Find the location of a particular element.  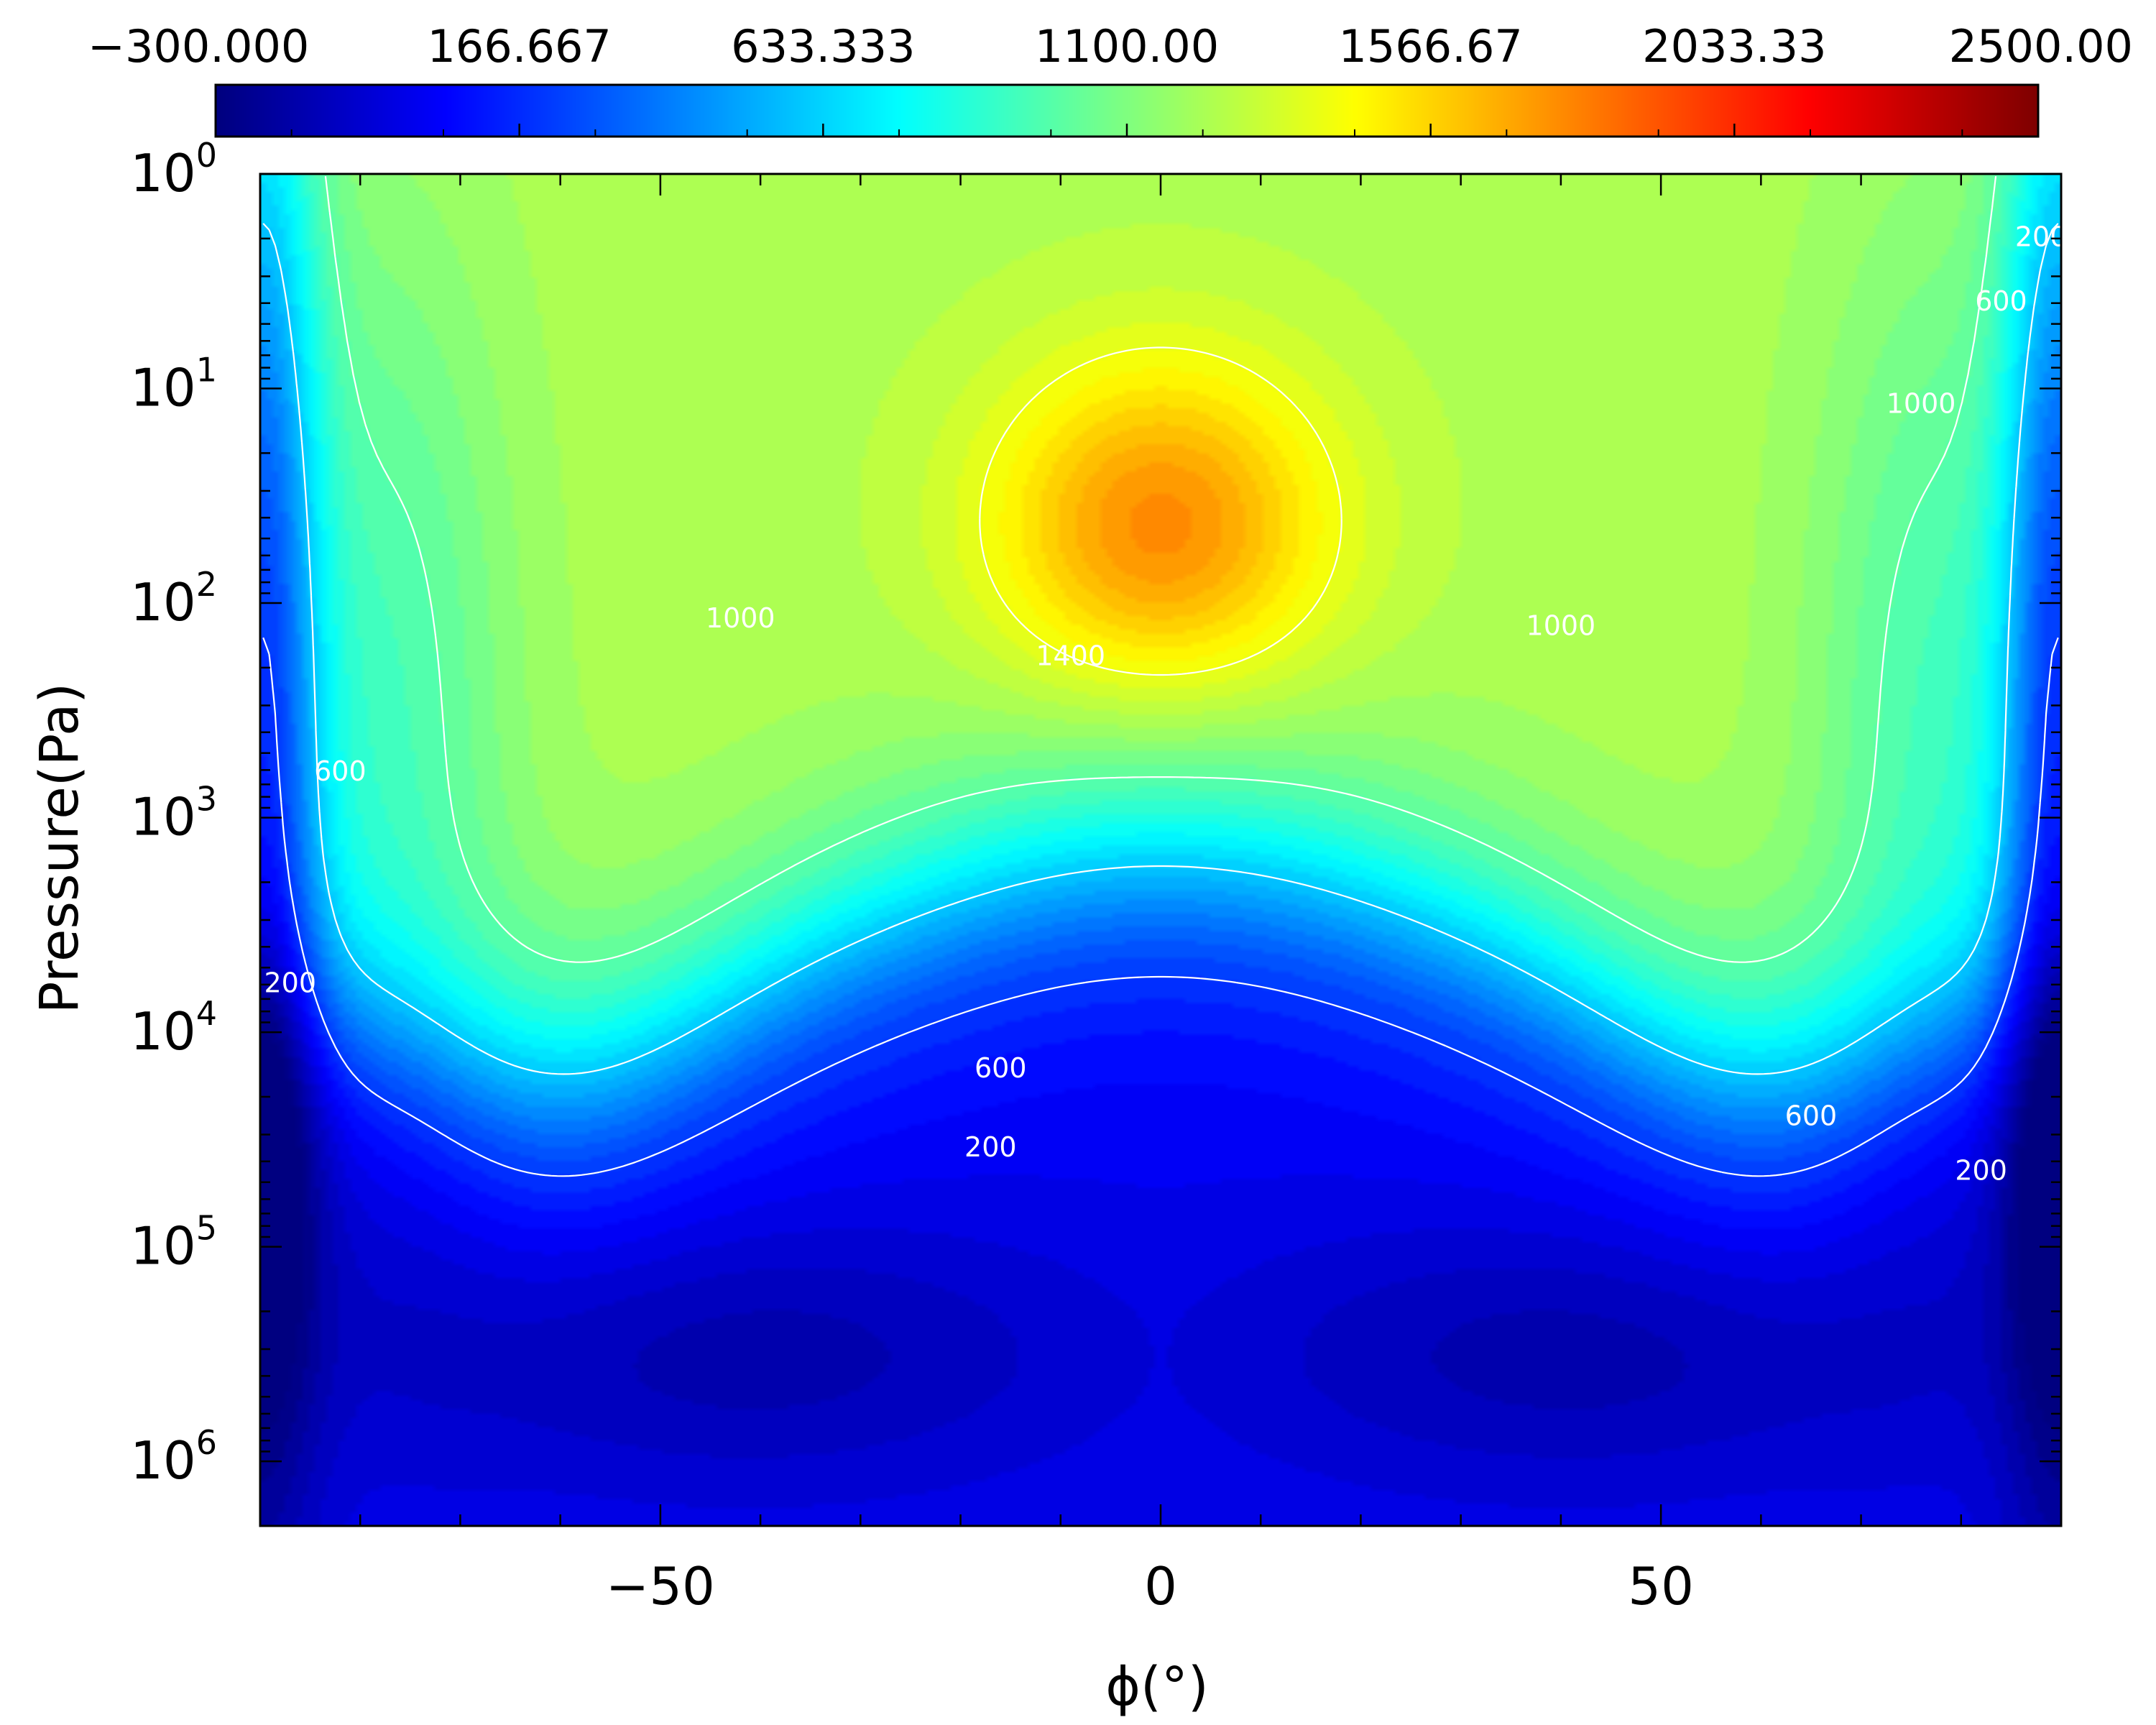

colorbar-tick-label: −300.000 is located at coordinates (199, 46).